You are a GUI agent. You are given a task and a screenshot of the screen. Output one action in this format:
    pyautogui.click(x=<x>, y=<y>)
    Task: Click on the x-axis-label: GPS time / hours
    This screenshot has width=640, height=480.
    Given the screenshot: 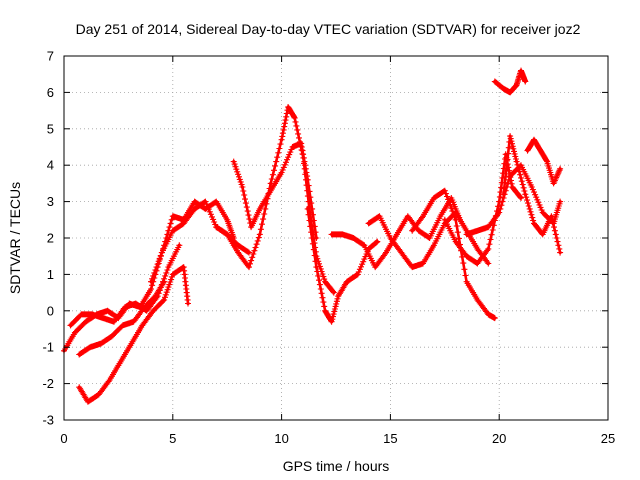 What is the action you would take?
    pyautogui.click(x=336, y=466)
    